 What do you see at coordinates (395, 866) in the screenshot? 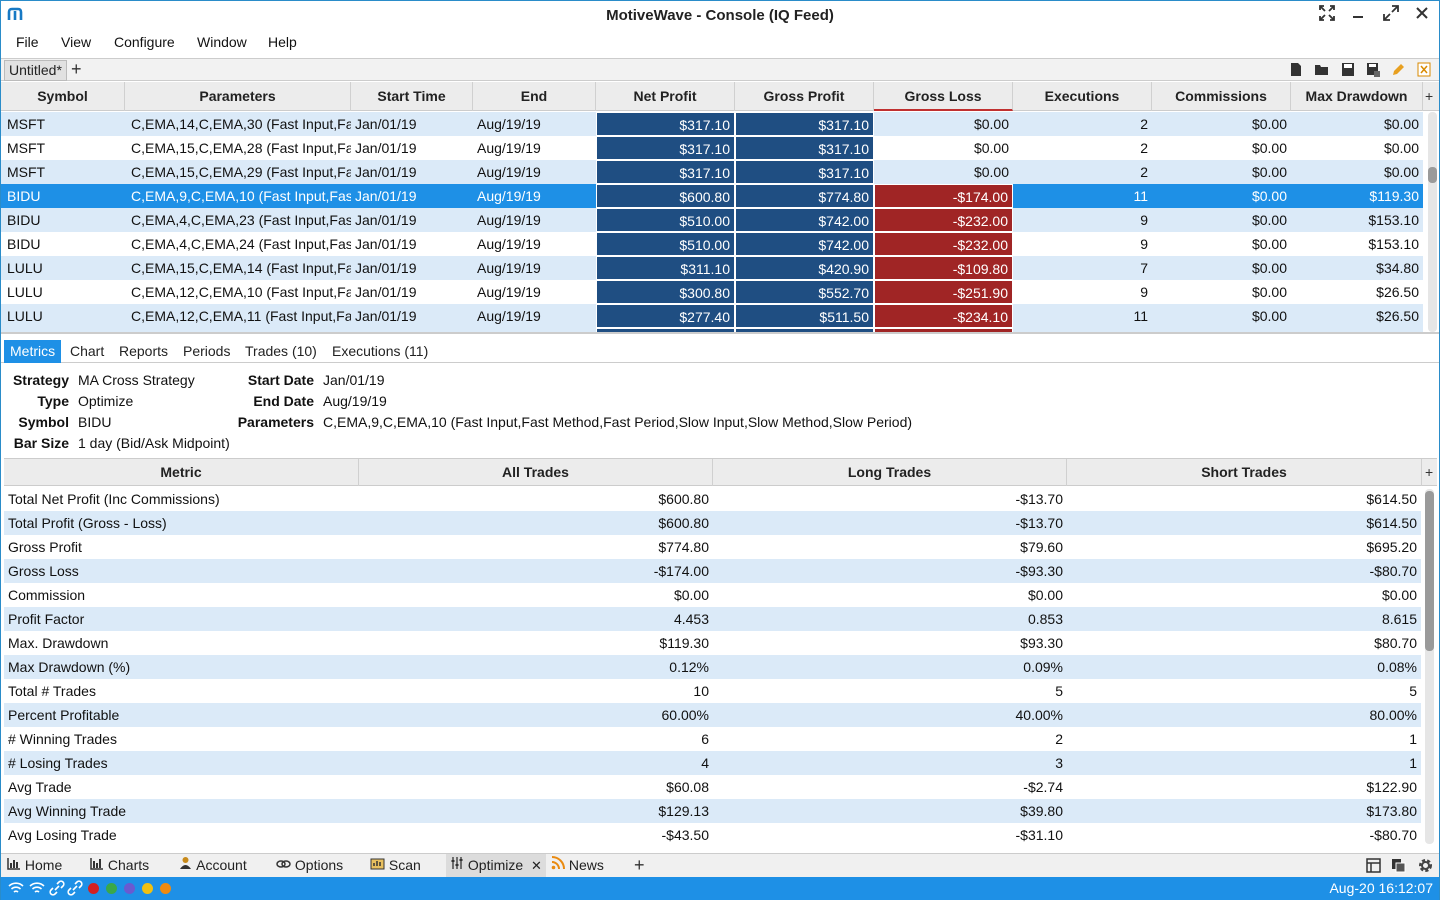
I see `nav-scan: Scan` at bounding box center [395, 866].